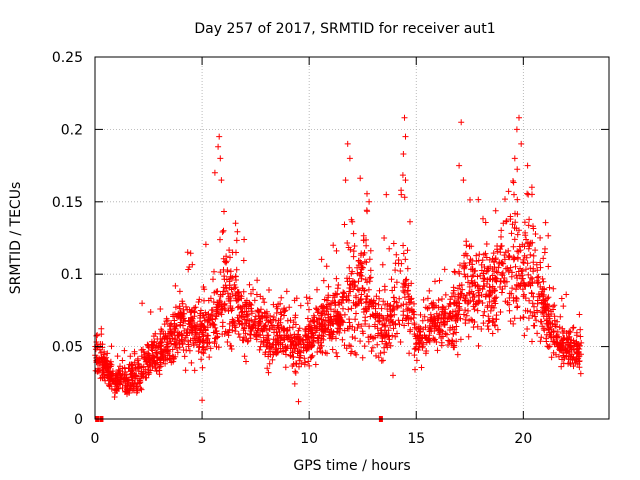  What do you see at coordinates (67, 203) in the screenshot?
I see `y-tick-label: 0.15` at bounding box center [67, 203].